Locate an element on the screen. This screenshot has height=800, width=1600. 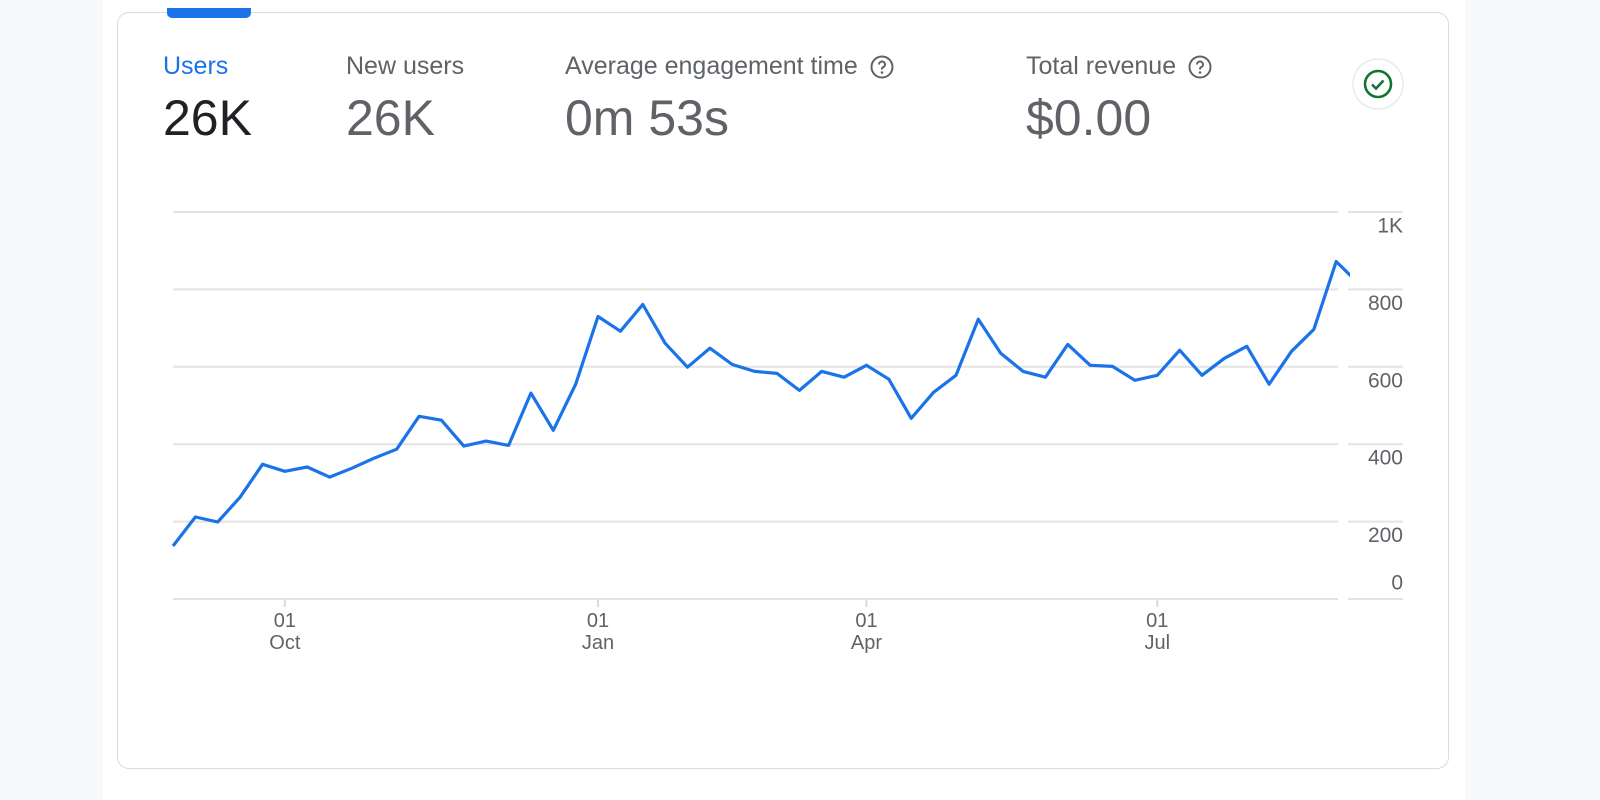
y-tick-label: 800 is located at coordinates (1385, 303).